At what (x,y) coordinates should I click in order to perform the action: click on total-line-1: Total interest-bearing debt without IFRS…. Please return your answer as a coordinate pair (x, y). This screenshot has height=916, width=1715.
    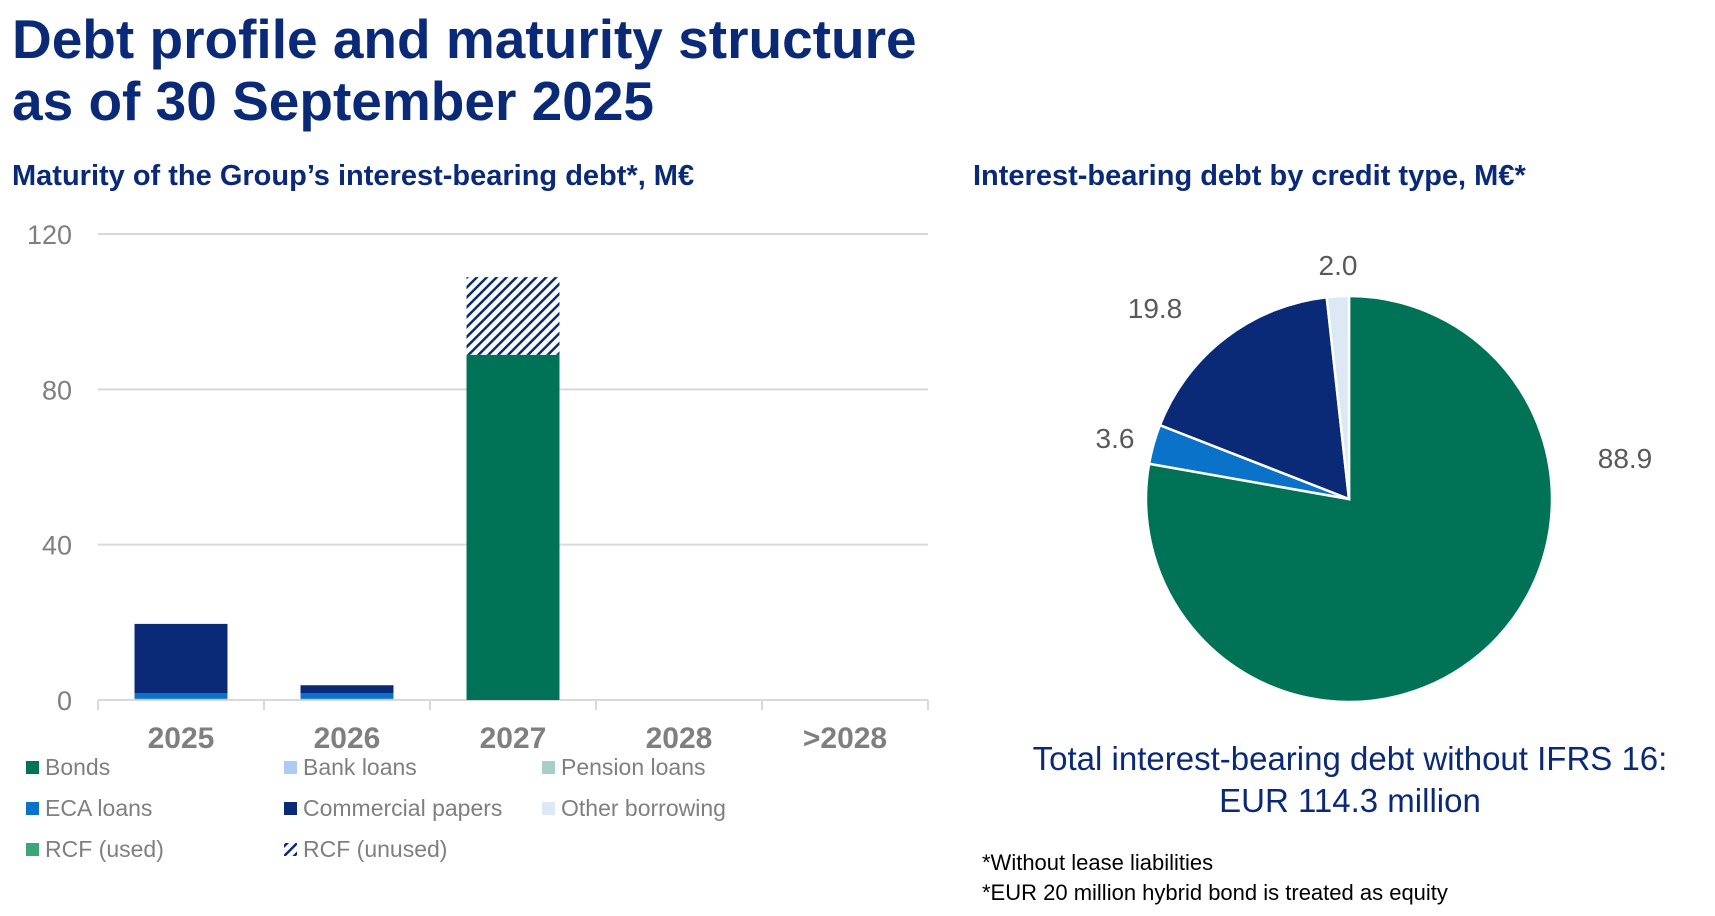
    Looking at the image, I should click on (1350, 758).